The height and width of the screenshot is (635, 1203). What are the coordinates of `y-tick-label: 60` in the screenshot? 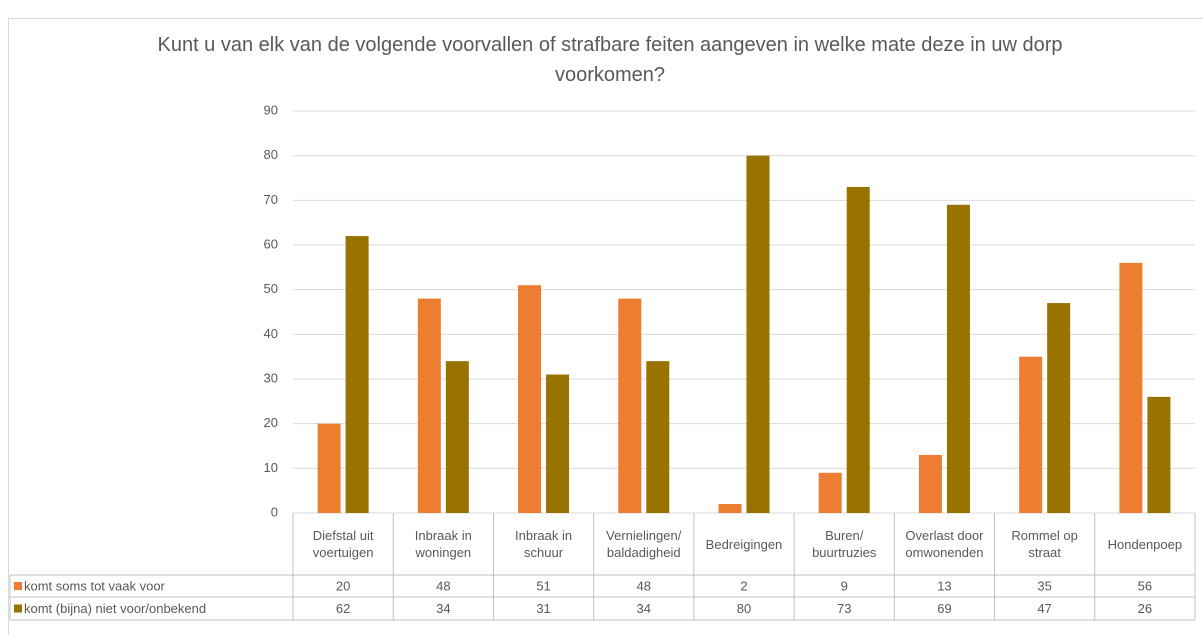 It's located at (271, 243).